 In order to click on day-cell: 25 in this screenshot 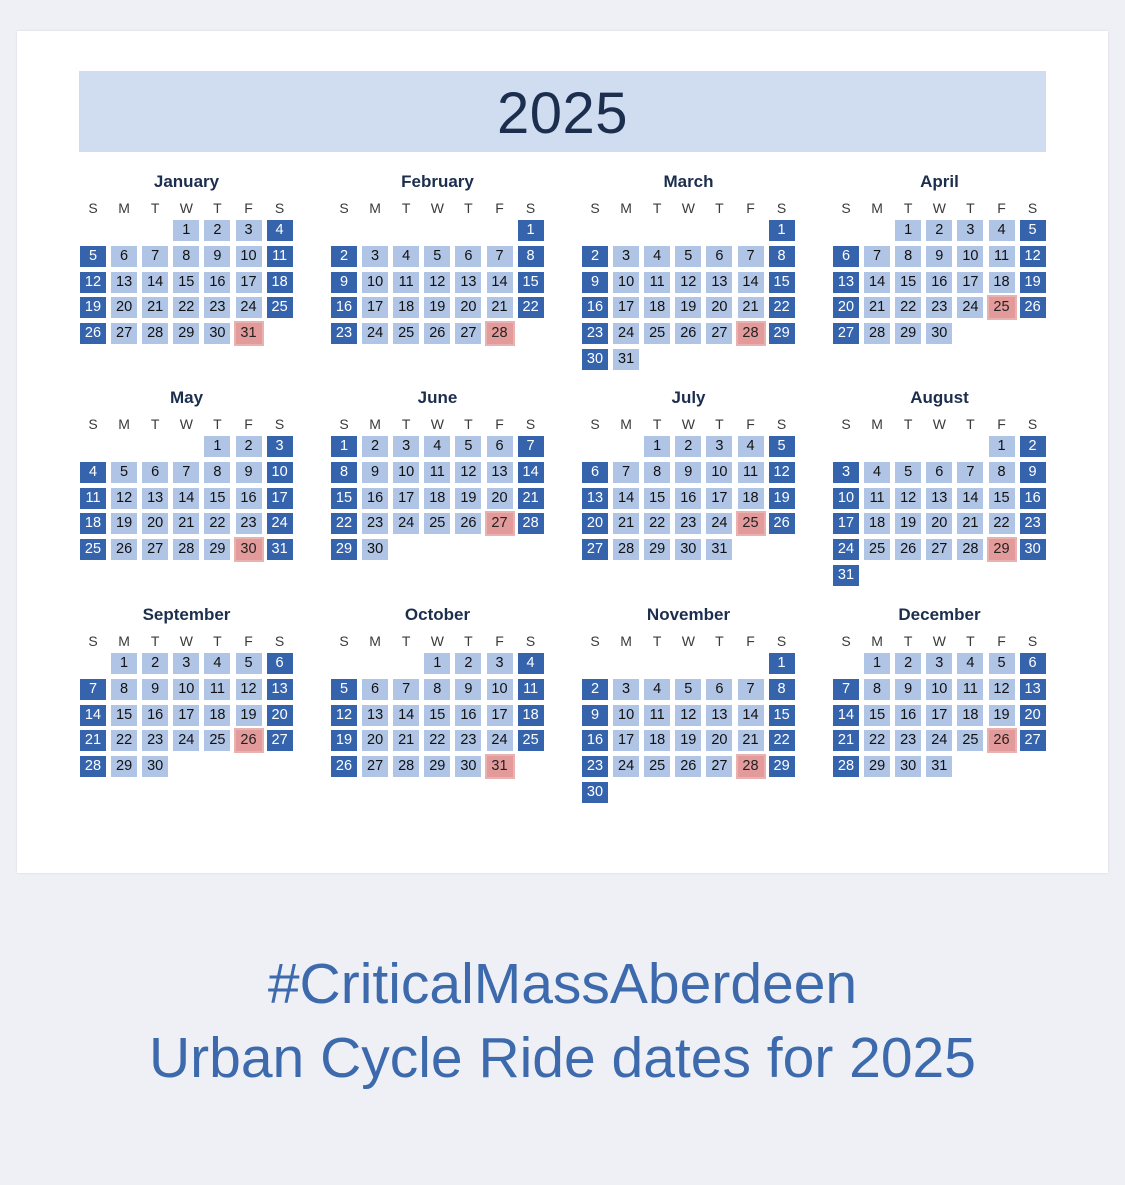, I will do `click(279, 308)`.